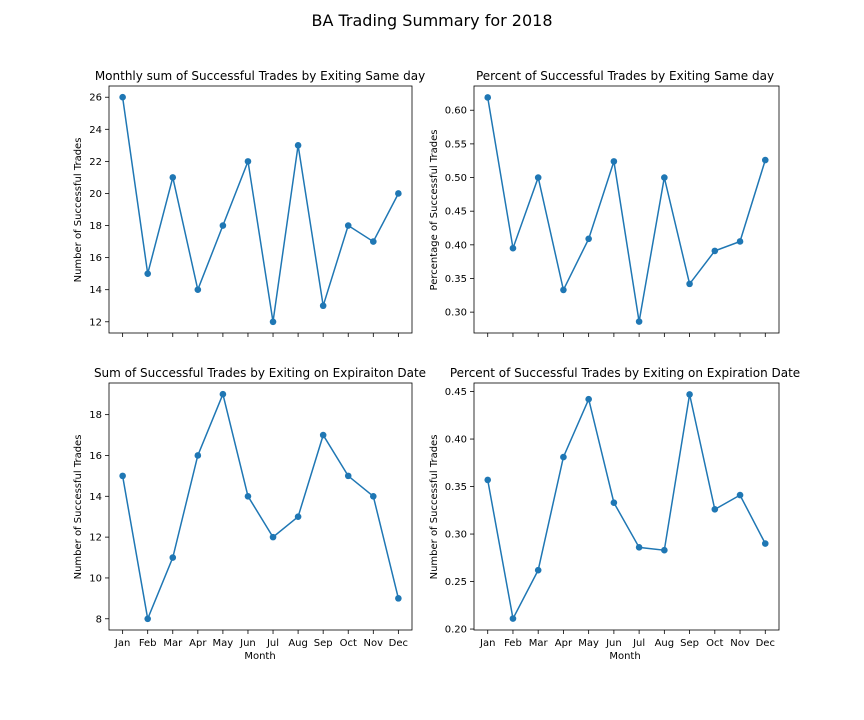 The image size is (864, 720). Describe the element at coordinates (456, 582) in the screenshot. I see `y-tick-label: 0.25` at that location.